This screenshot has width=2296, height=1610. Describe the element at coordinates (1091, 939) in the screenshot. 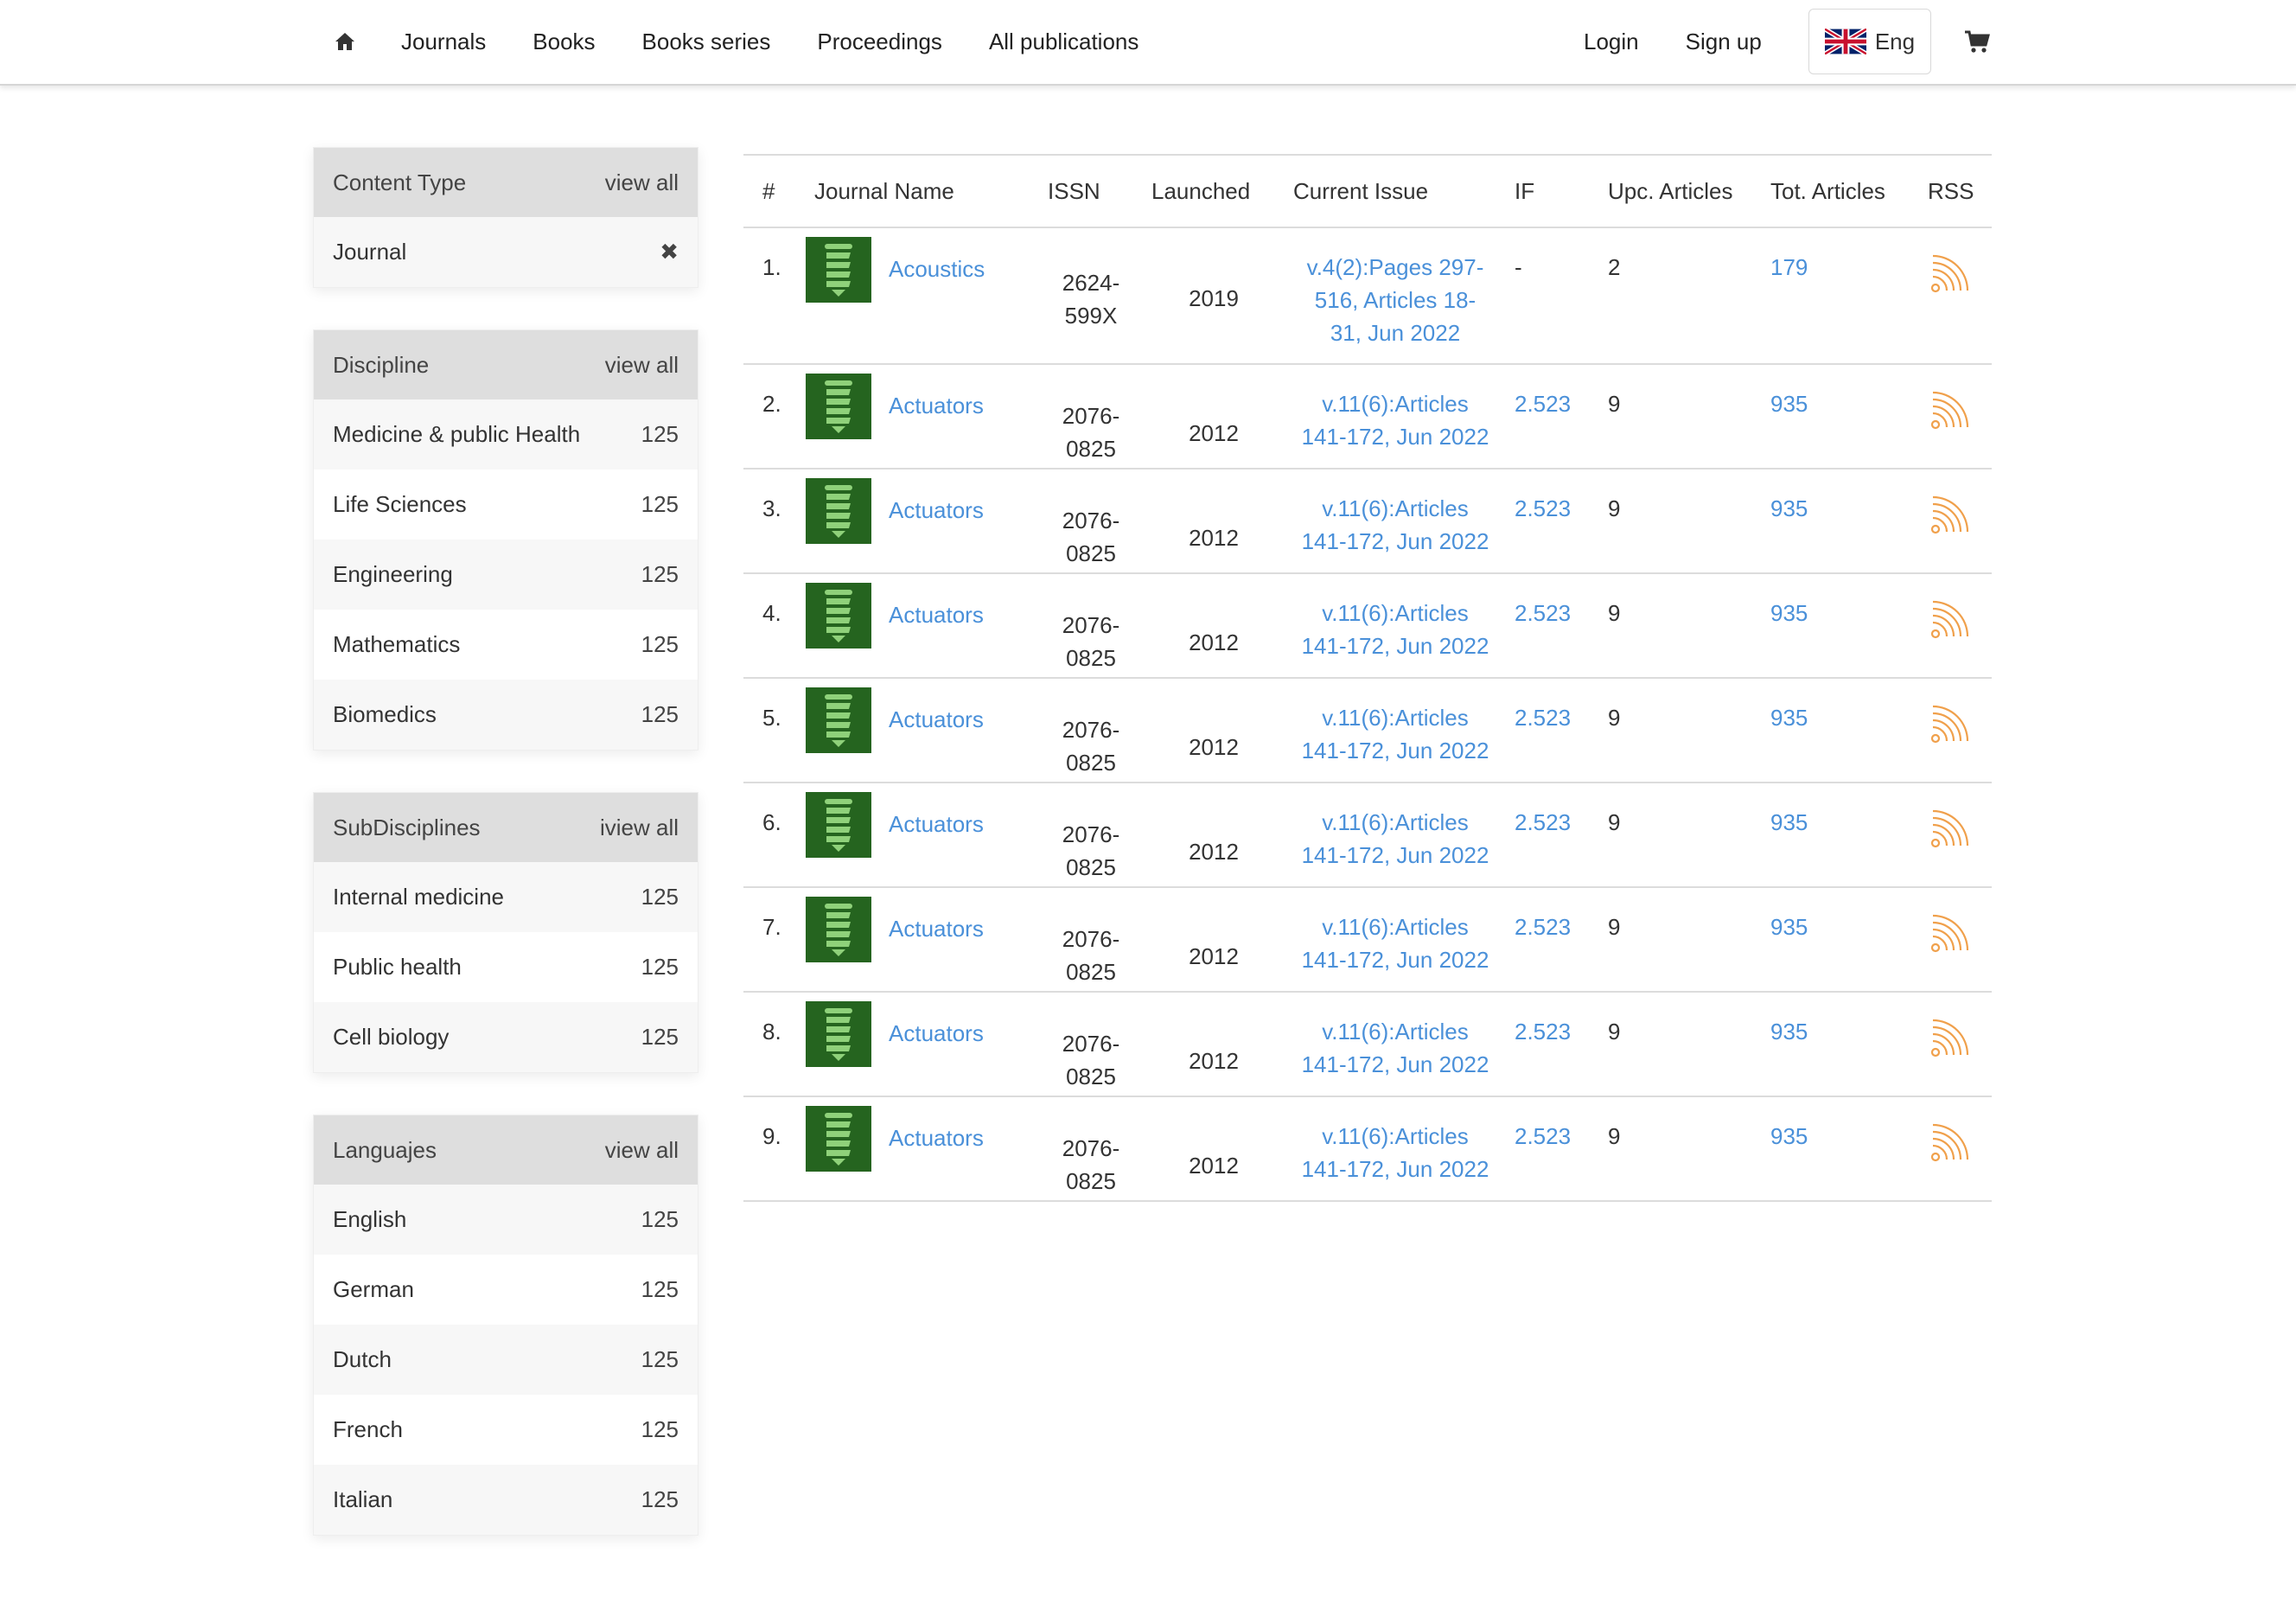

I see `issn-cell: 2076- 0825` at that location.